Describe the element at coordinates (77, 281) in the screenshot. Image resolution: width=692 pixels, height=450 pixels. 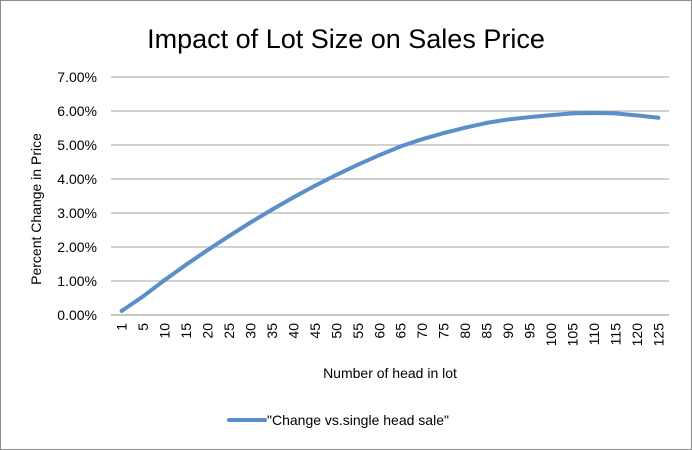
I see `y-tick-label: 1.00%` at that location.